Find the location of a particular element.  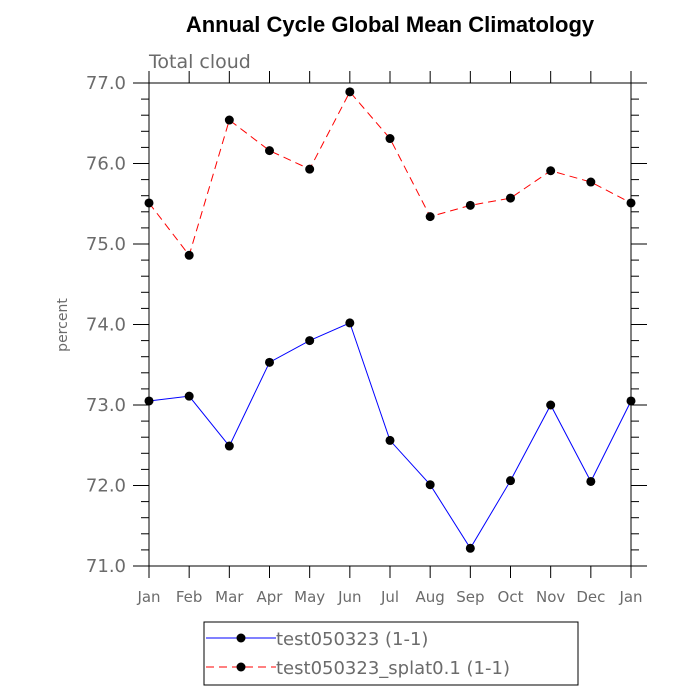

x-tick-label: Sep is located at coordinates (470, 597).